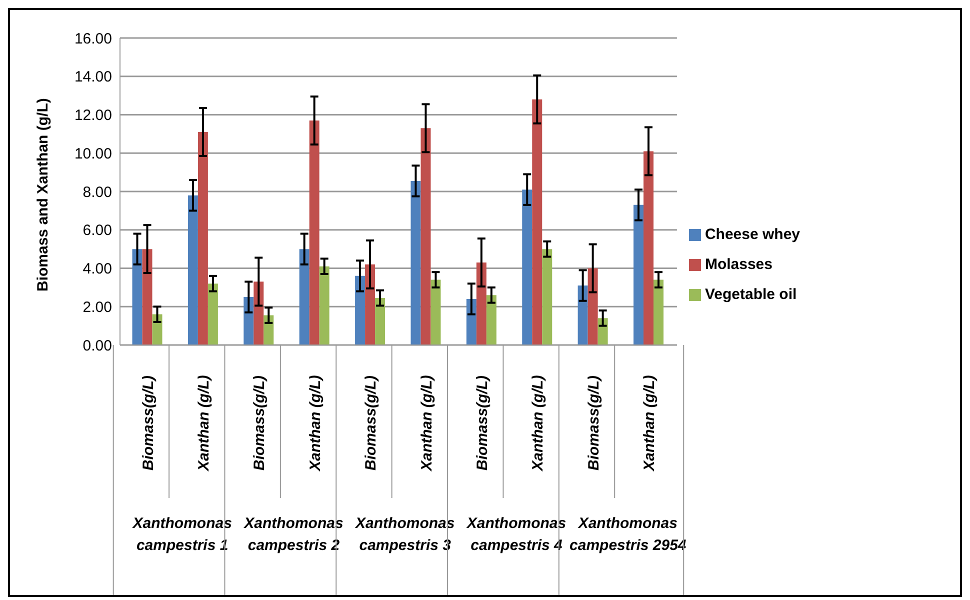 The width and height of the screenshot is (970, 600). I want to click on y-tick-label: 4.00, so click(97, 269).